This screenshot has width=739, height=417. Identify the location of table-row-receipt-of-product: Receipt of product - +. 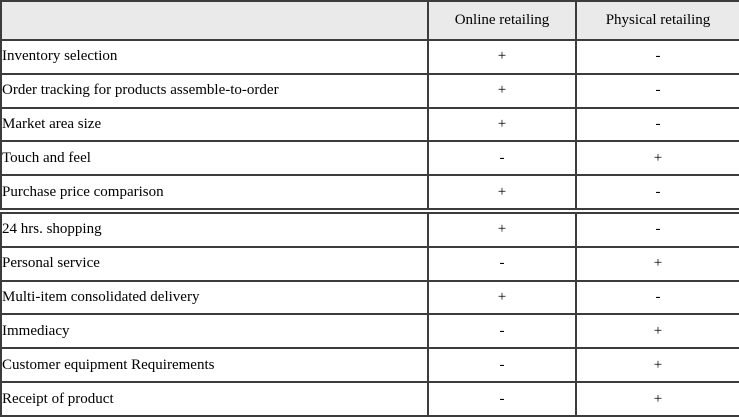
(369, 399).